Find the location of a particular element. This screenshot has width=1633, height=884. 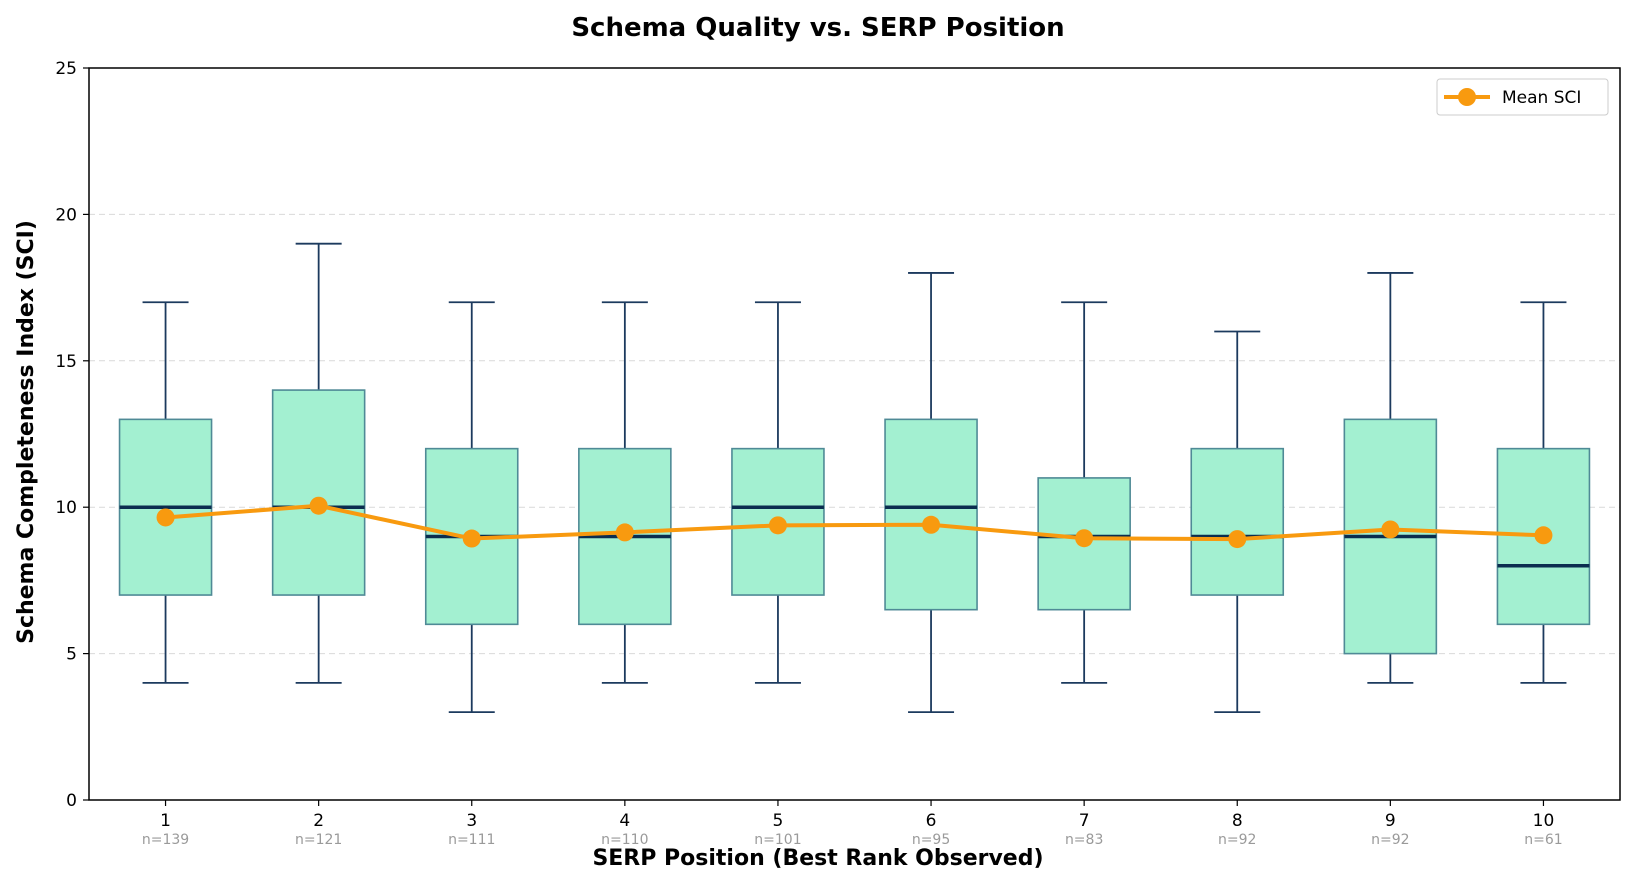

mean-sci-line is located at coordinates (854, 522).